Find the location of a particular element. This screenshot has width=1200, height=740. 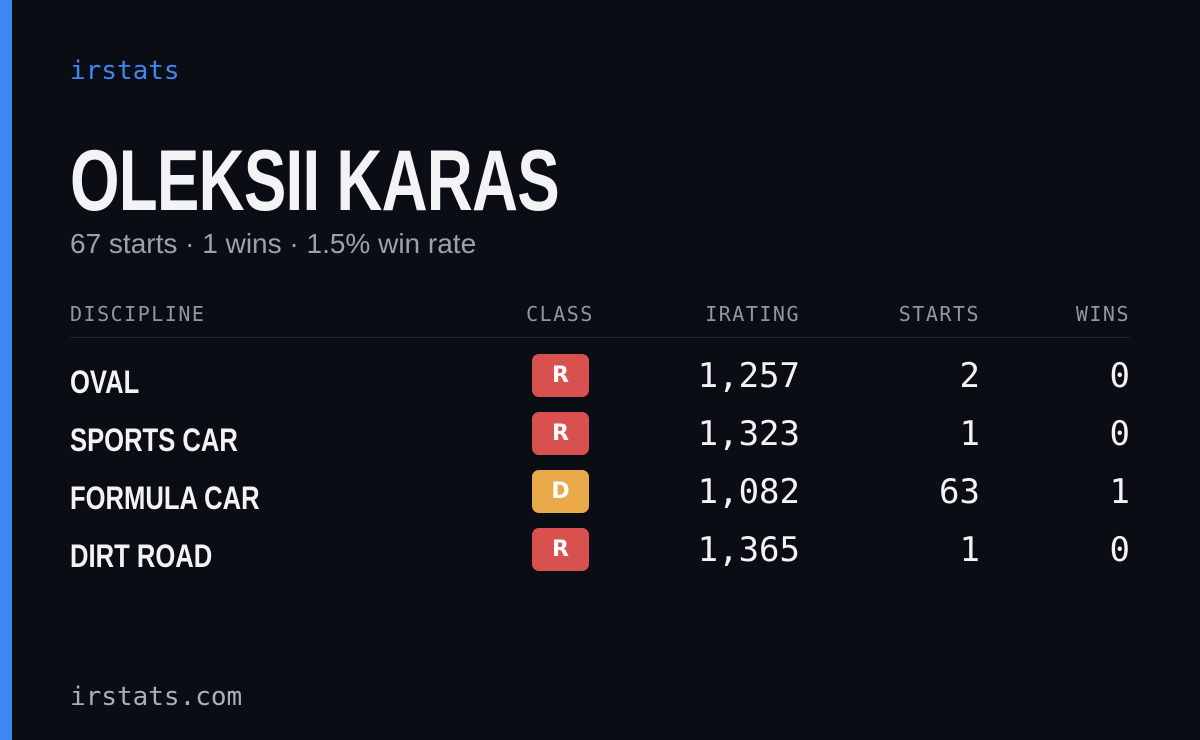

discipline: SPORTS CAR is located at coordinates (154, 440).